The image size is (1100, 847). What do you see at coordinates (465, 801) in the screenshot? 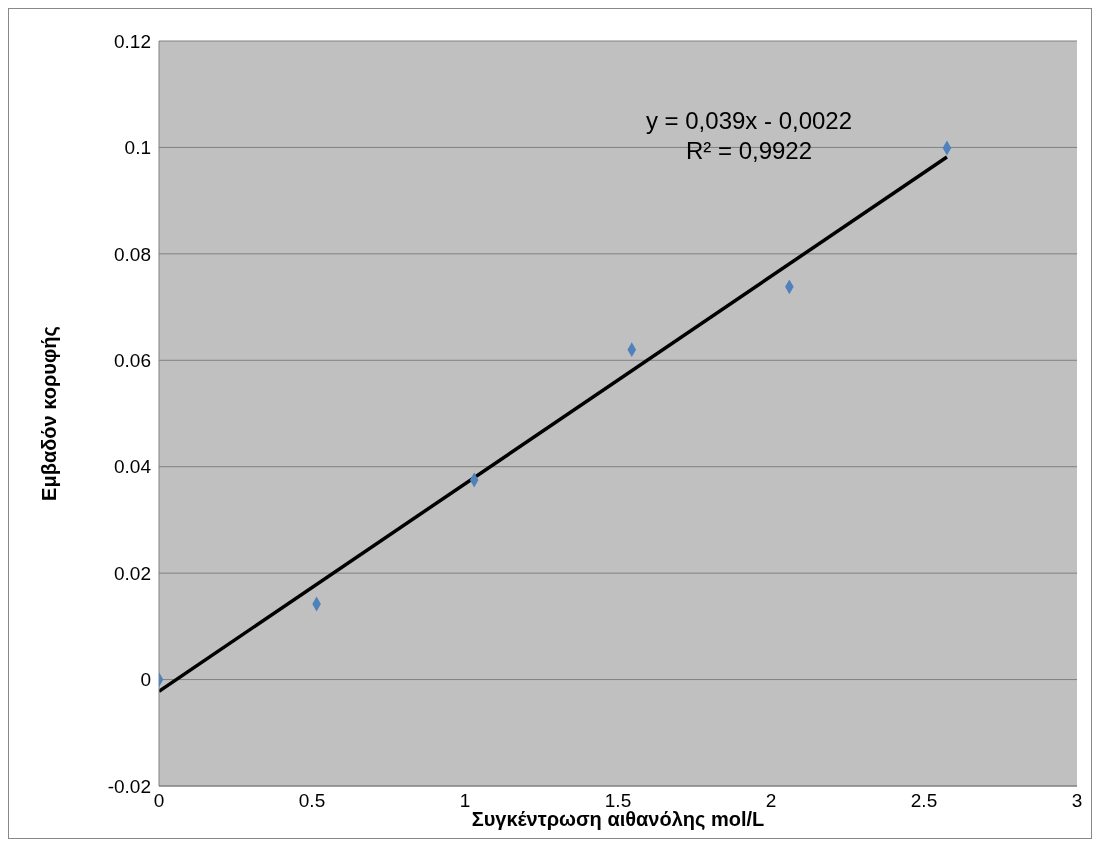
I see `x-tick-label: 1` at bounding box center [465, 801].